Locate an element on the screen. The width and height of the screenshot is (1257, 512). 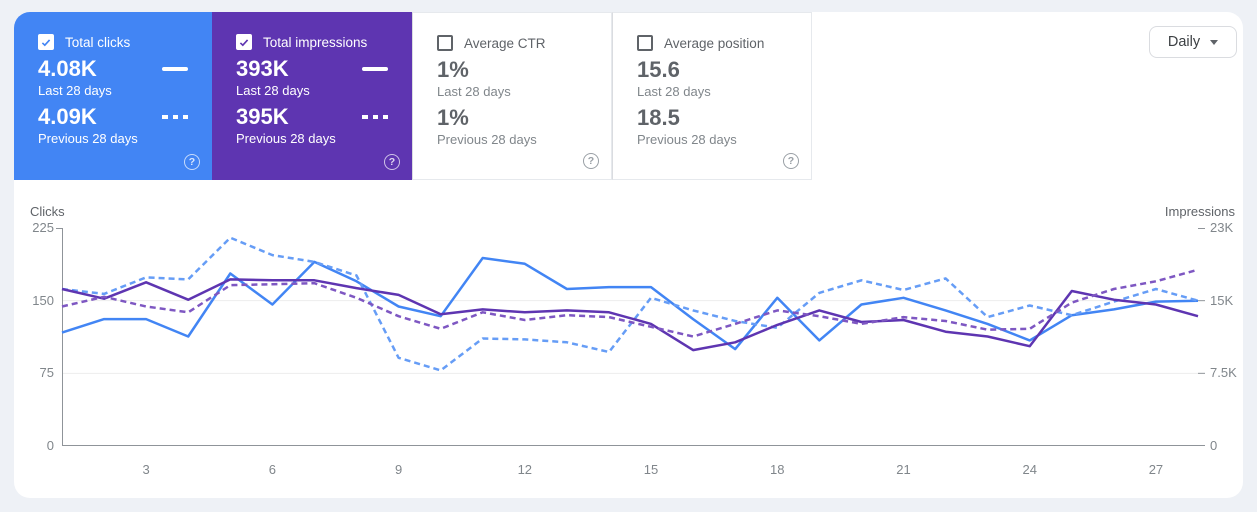
left-axis-tick-label: 150 is located at coordinates (43, 300).